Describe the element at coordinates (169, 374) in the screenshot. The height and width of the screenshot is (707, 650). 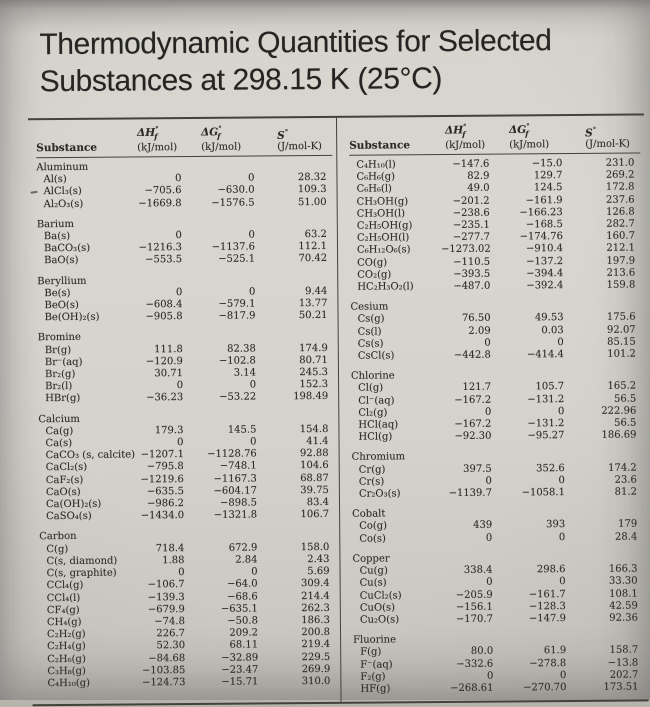
I see `enthalpy-value: 30.71` at that location.